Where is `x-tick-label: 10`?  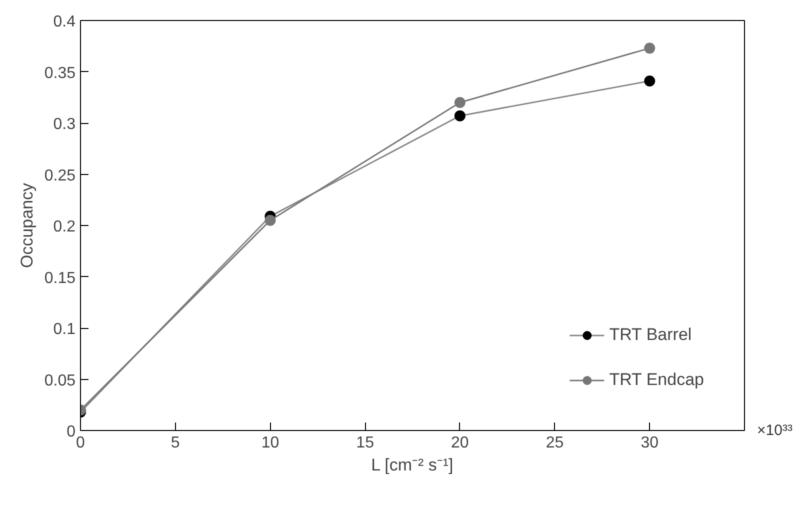
x-tick-label: 10 is located at coordinates (270, 443).